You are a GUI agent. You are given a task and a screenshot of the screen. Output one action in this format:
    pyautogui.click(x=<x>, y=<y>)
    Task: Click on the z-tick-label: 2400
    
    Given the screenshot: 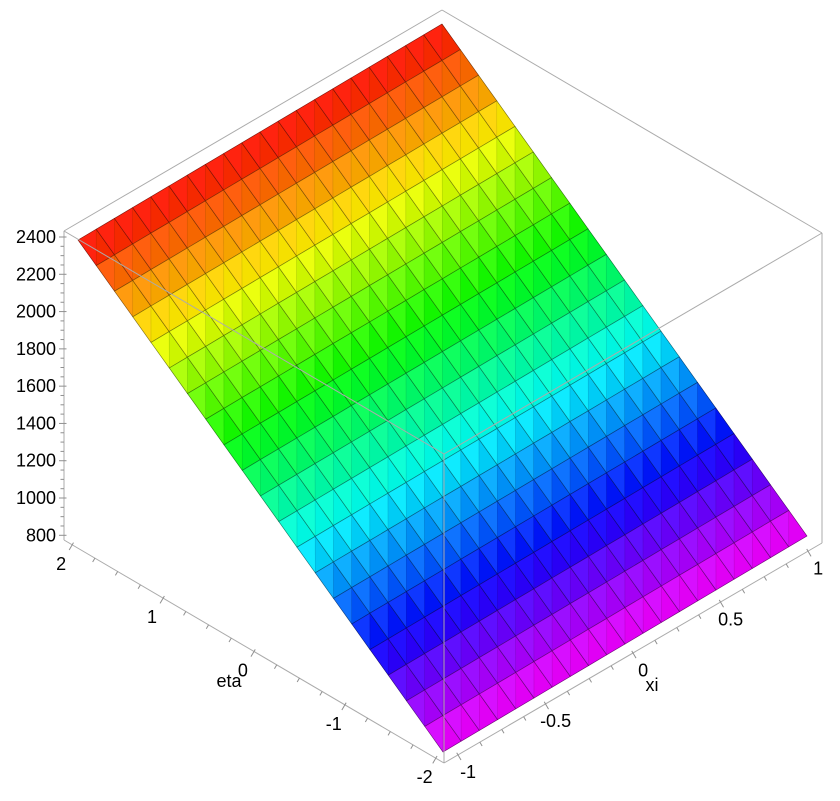 What is the action you would take?
    pyautogui.click(x=36, y=237)
    